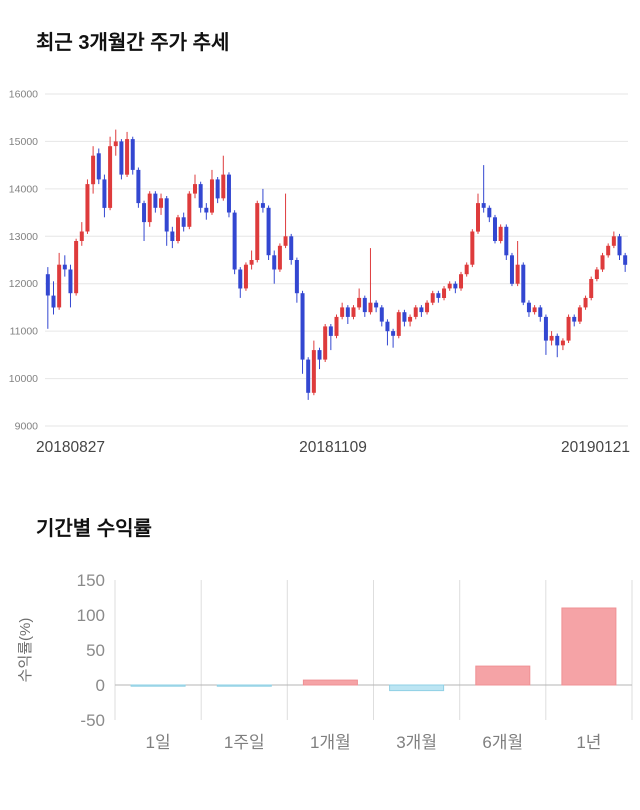 The image size is (640, 810). Describe the element at coordinates (92, 720) in the screenshot. I see `y-axis-tick-label: -50` at that location.